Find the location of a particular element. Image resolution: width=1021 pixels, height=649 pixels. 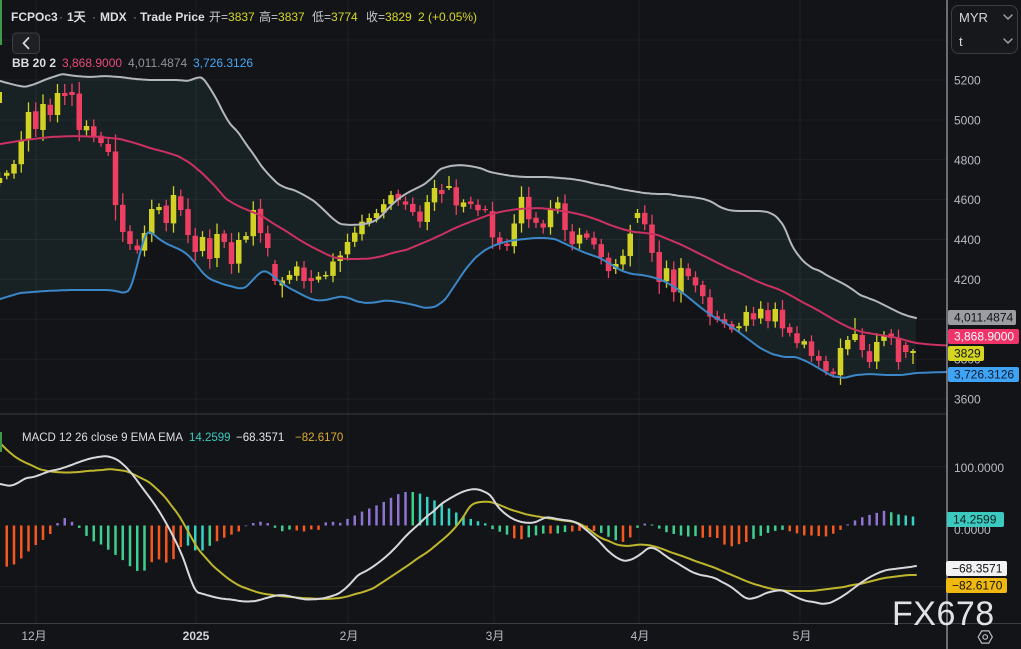

svg-text: MACD 12 26 close 9 EMA EMA is located at coordinates (102, 438).